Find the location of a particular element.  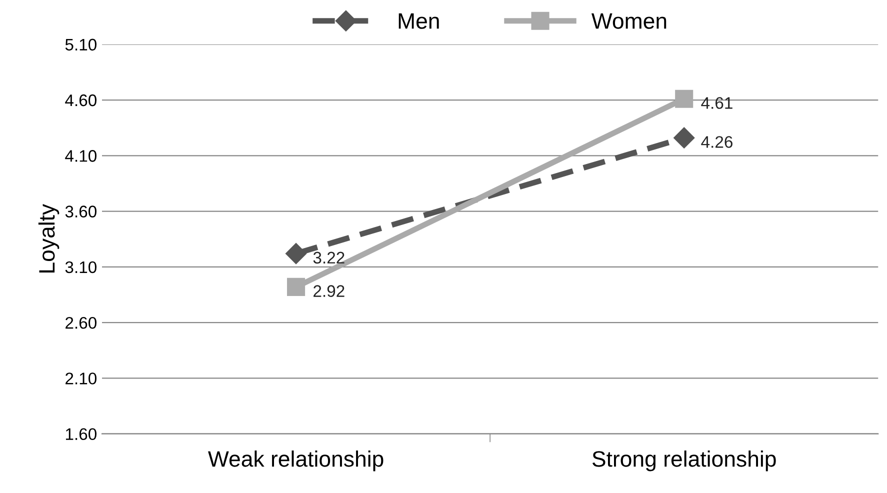

y-tick-label: 3.60 is located at coordinates (80, 212).